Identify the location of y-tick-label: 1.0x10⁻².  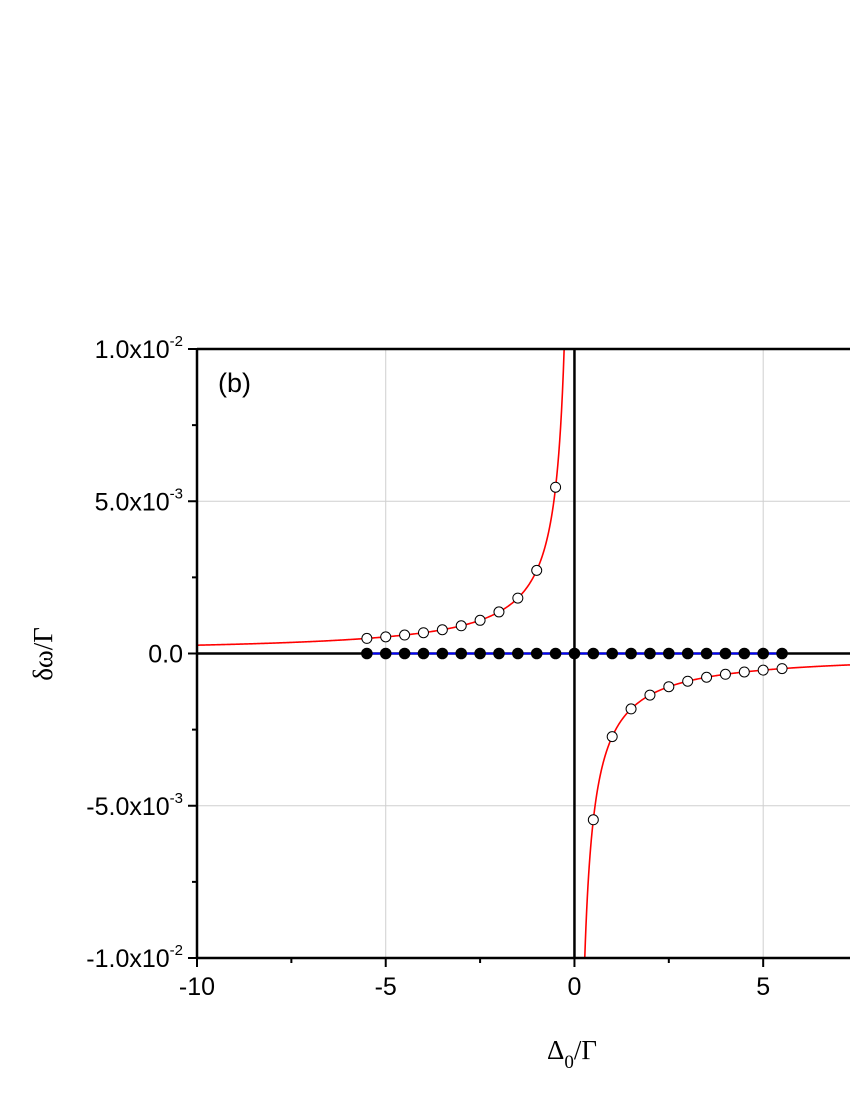
(139, 348).